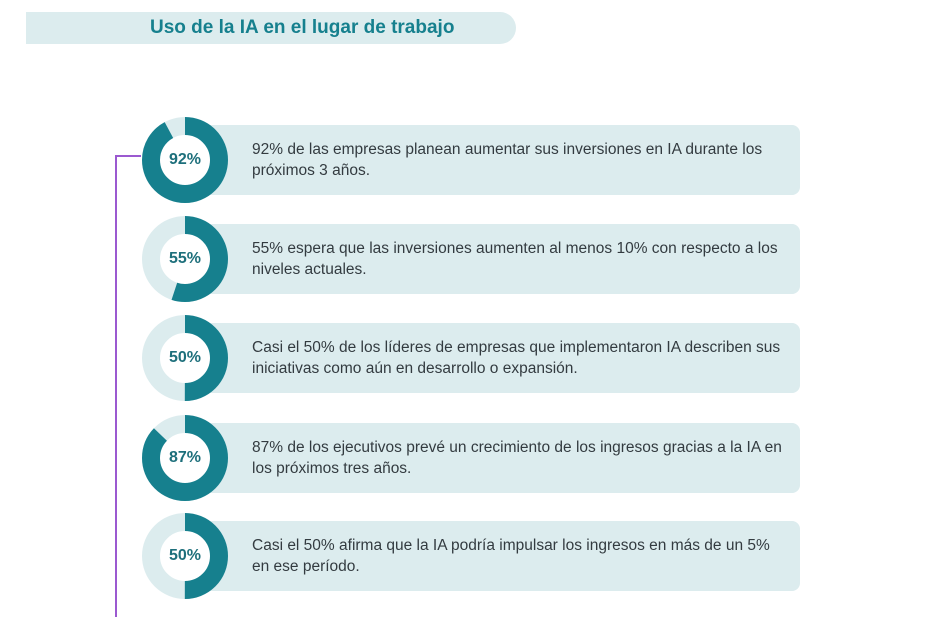 The image size is (930, 620). I want to click on percent-ring: 55%, so click(185, 259).